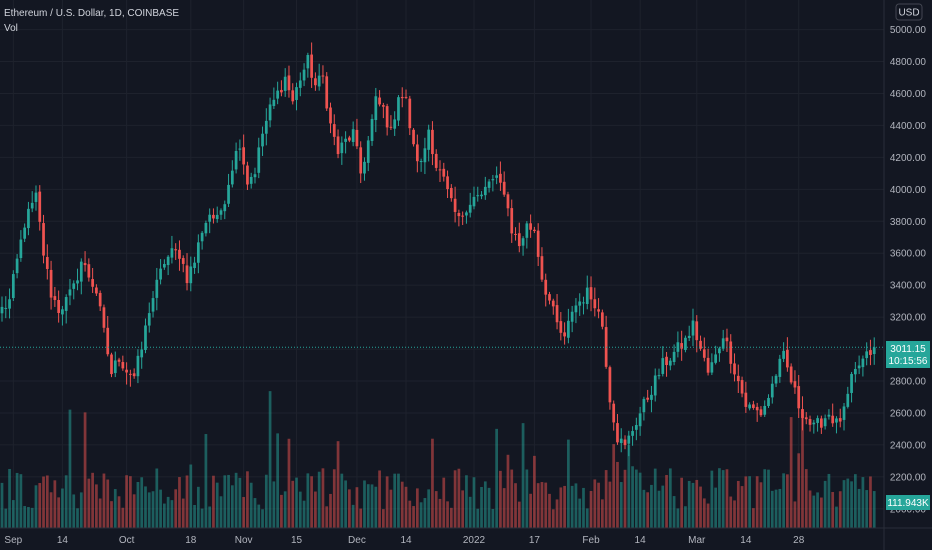 The width and height of the screenshot is (932, 550). What do you see at coordinates (697, 540) in the screenshot?
I see `x-tick-label: Mar` at bounding box center [697, 540].